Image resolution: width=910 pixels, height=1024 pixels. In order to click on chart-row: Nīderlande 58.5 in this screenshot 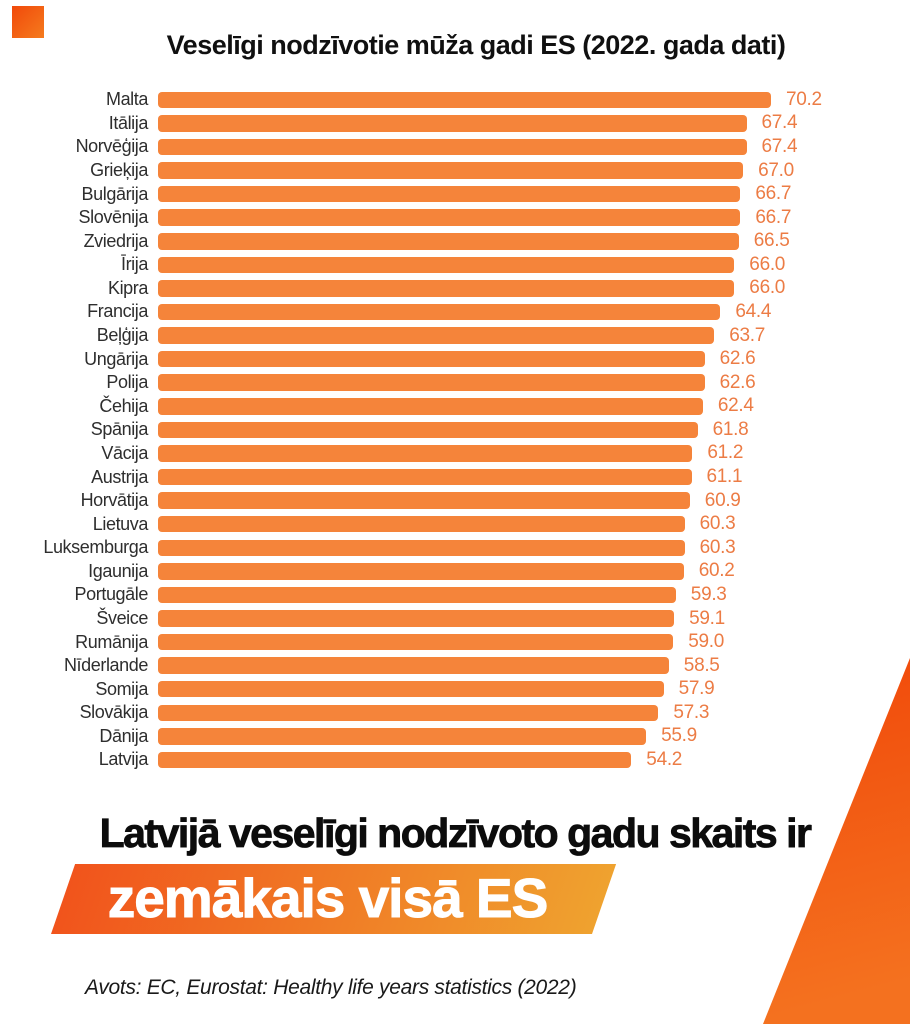, I will do `click(455, 666)`.